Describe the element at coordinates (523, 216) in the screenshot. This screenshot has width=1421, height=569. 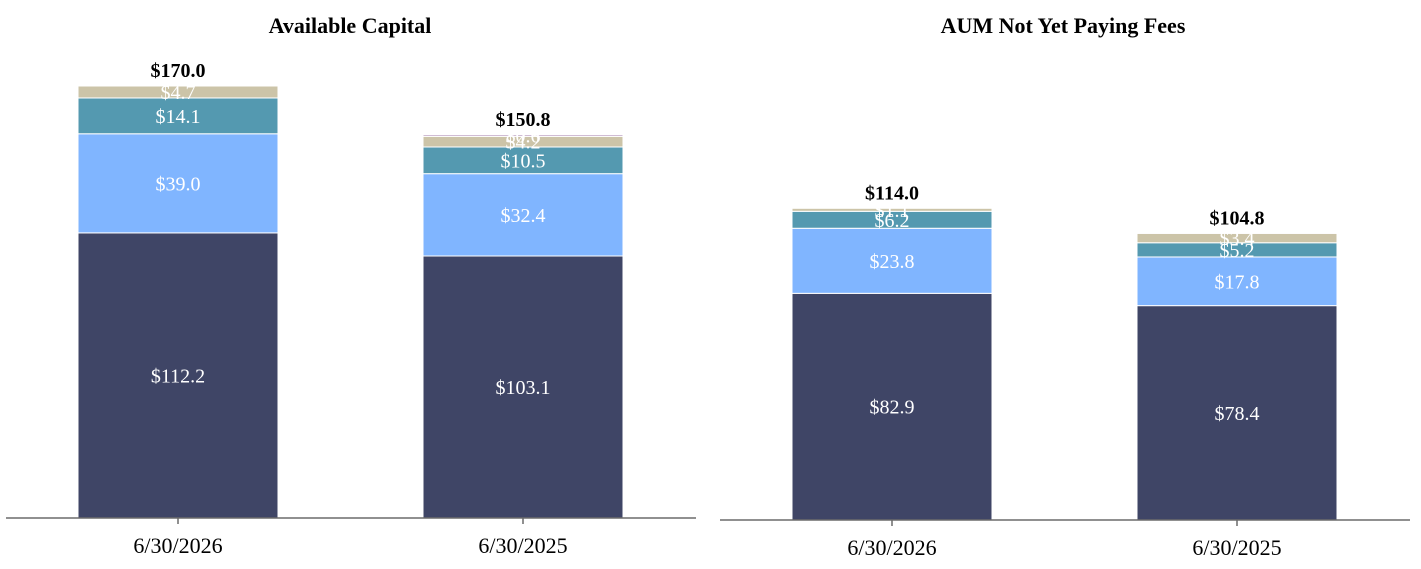
I see `segment-value-label: $32.4` at that location.